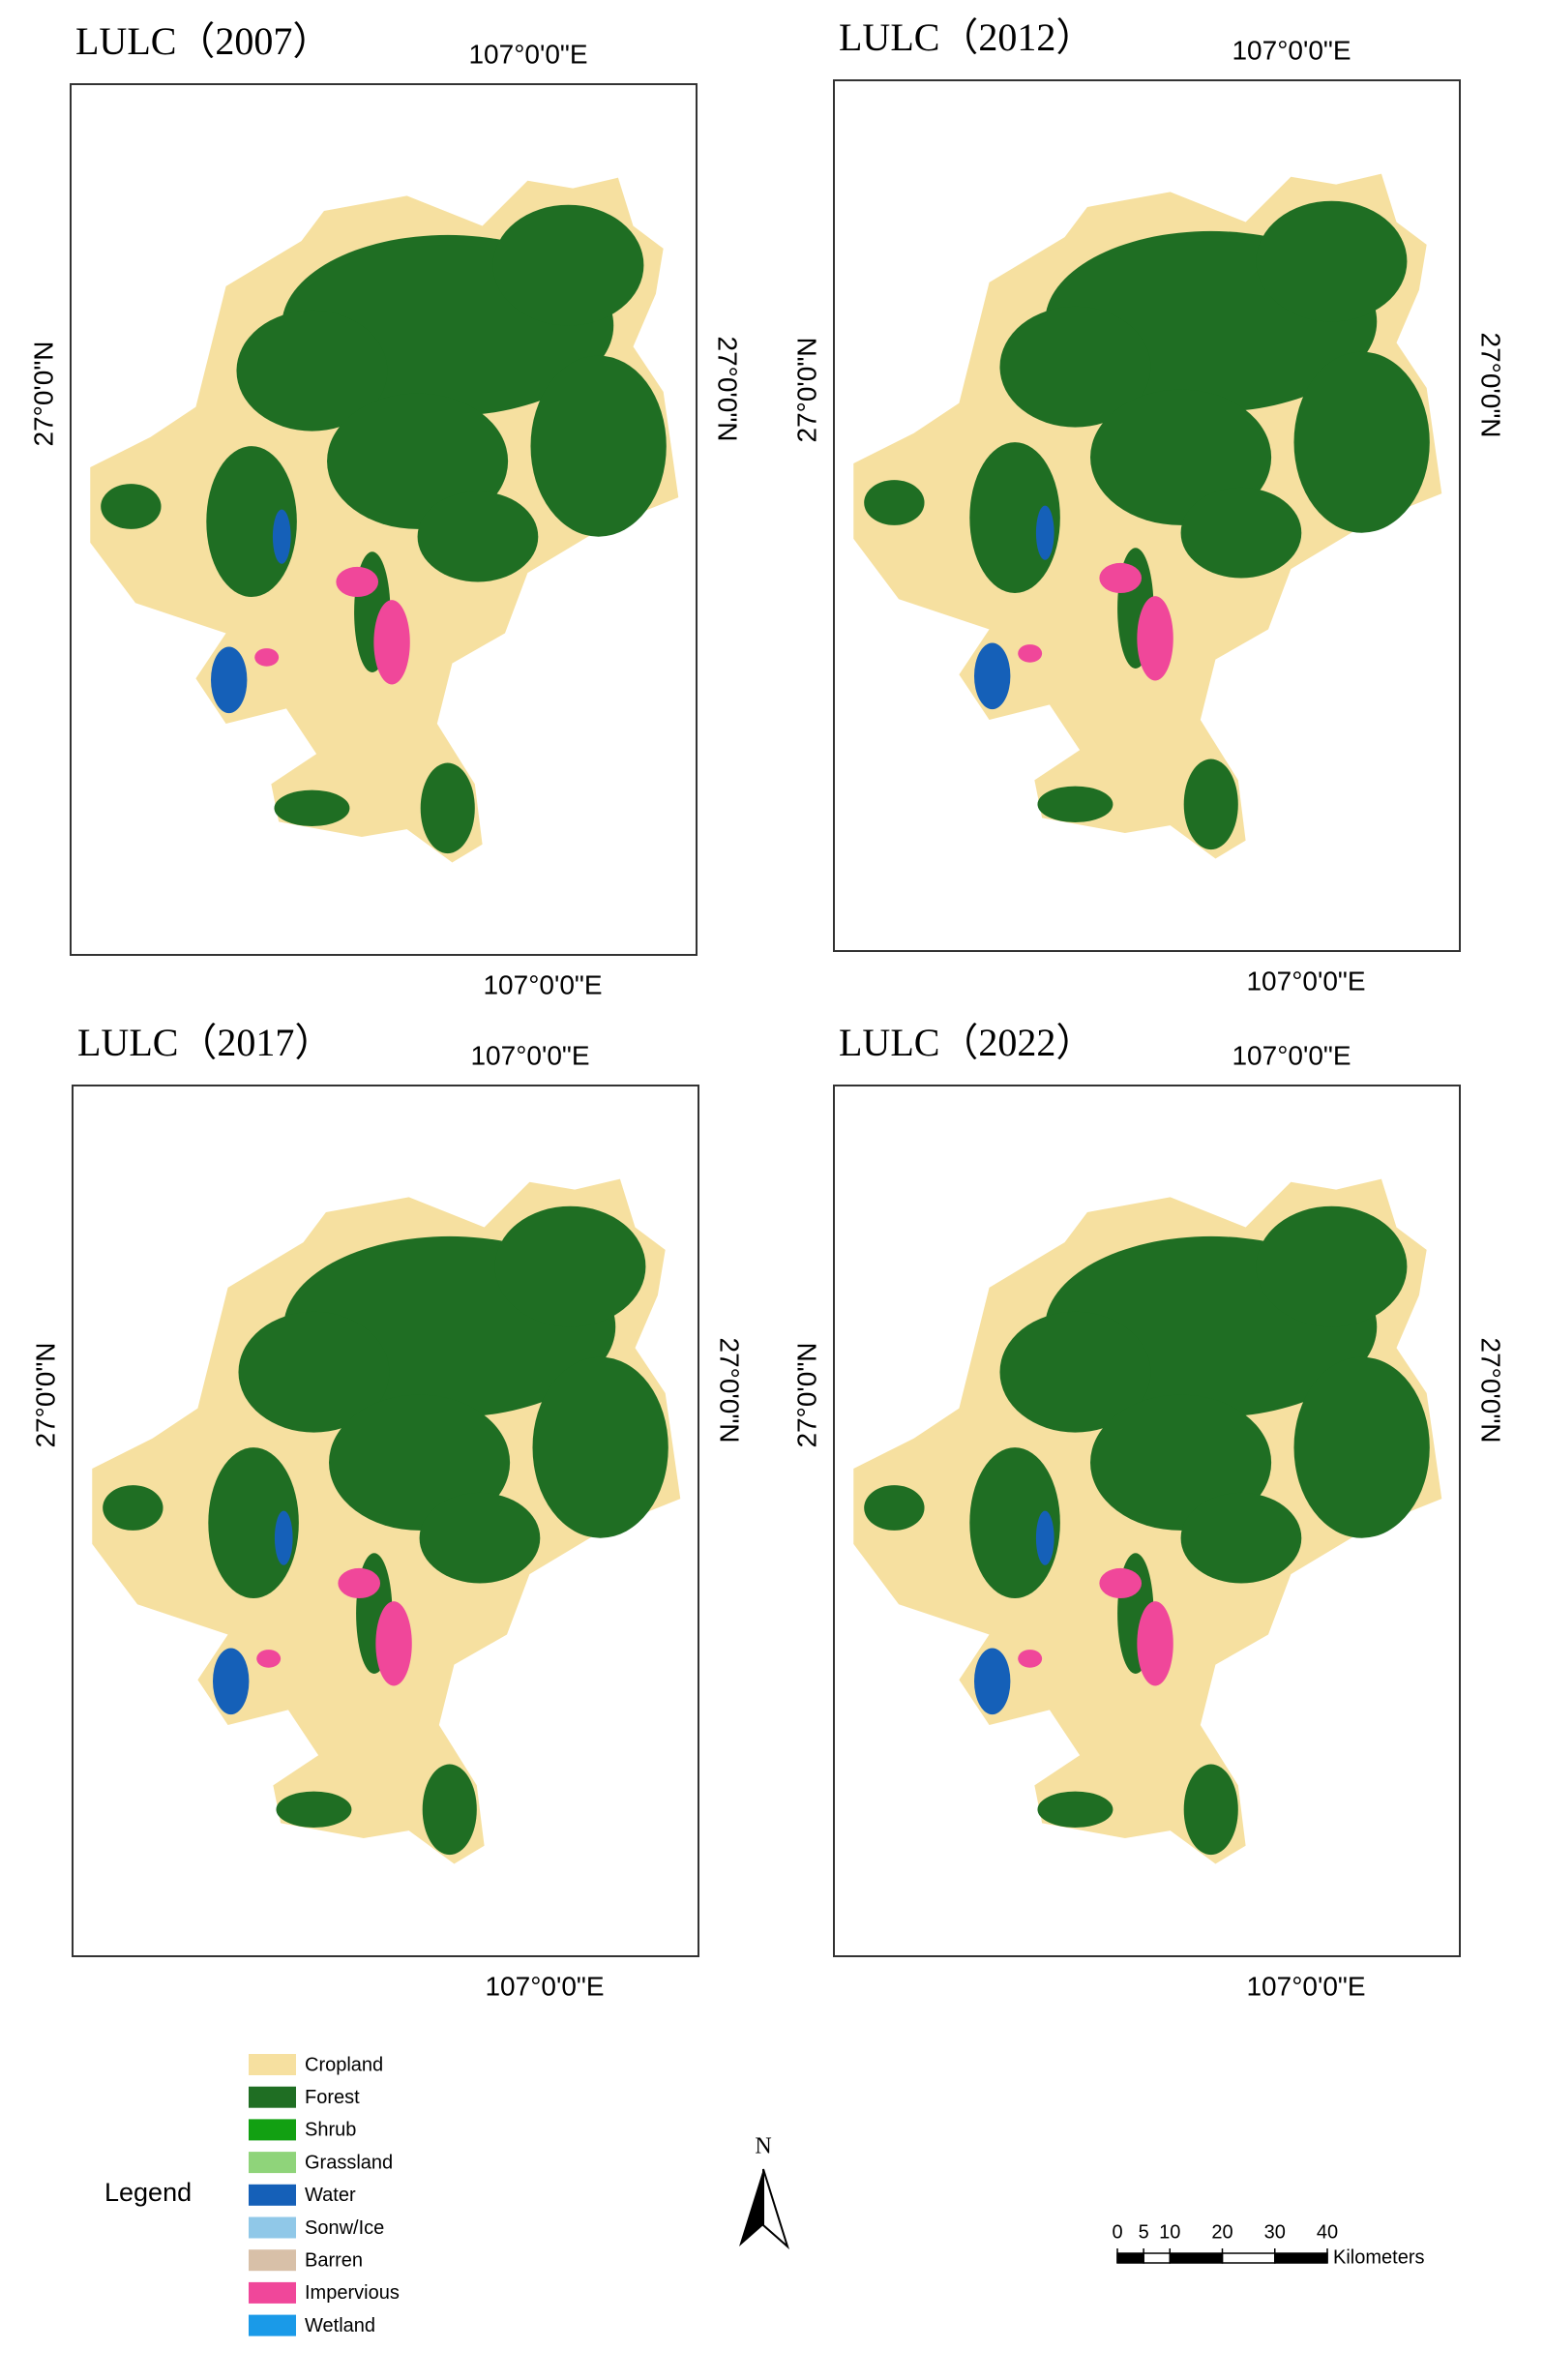 The image size is (1544, 2380). I want to click on scale-bar: 0 5 10 20 30 40 Kilometers, so click(1268, 2245).